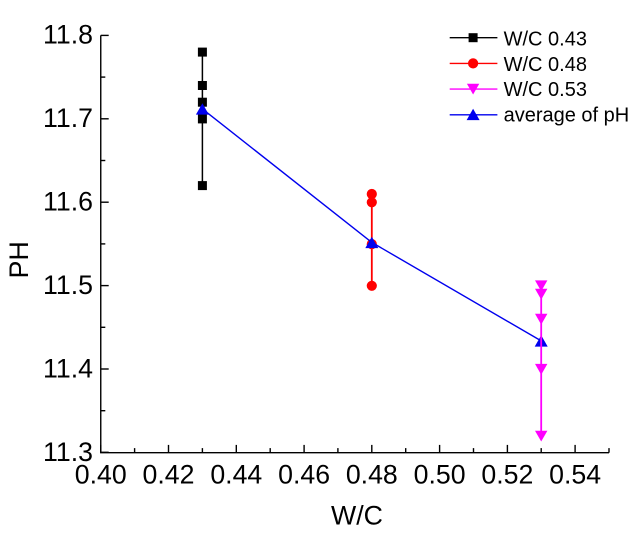 The width and height of the screenshot is (640, 534). I want to click on svg-text: W/C 0.53, so click(545, 90).